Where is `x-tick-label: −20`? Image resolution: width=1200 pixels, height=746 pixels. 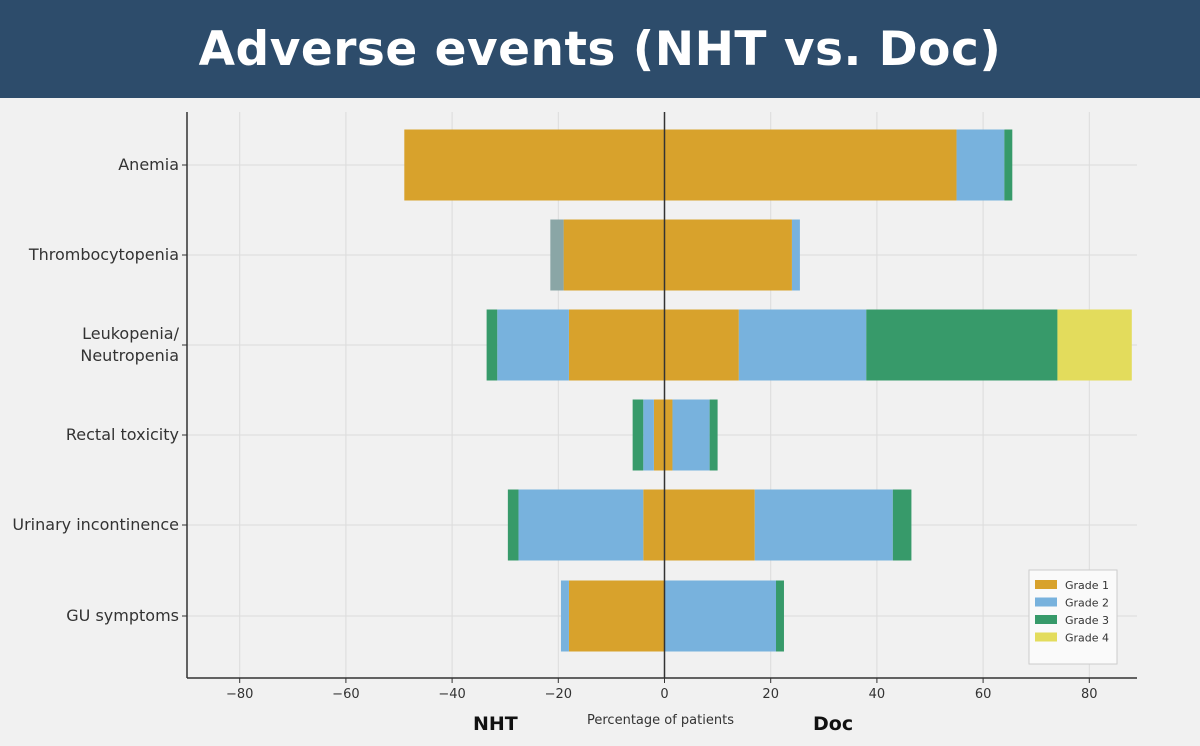
x-tick-label: −20 is located at coordinates (558, 694).